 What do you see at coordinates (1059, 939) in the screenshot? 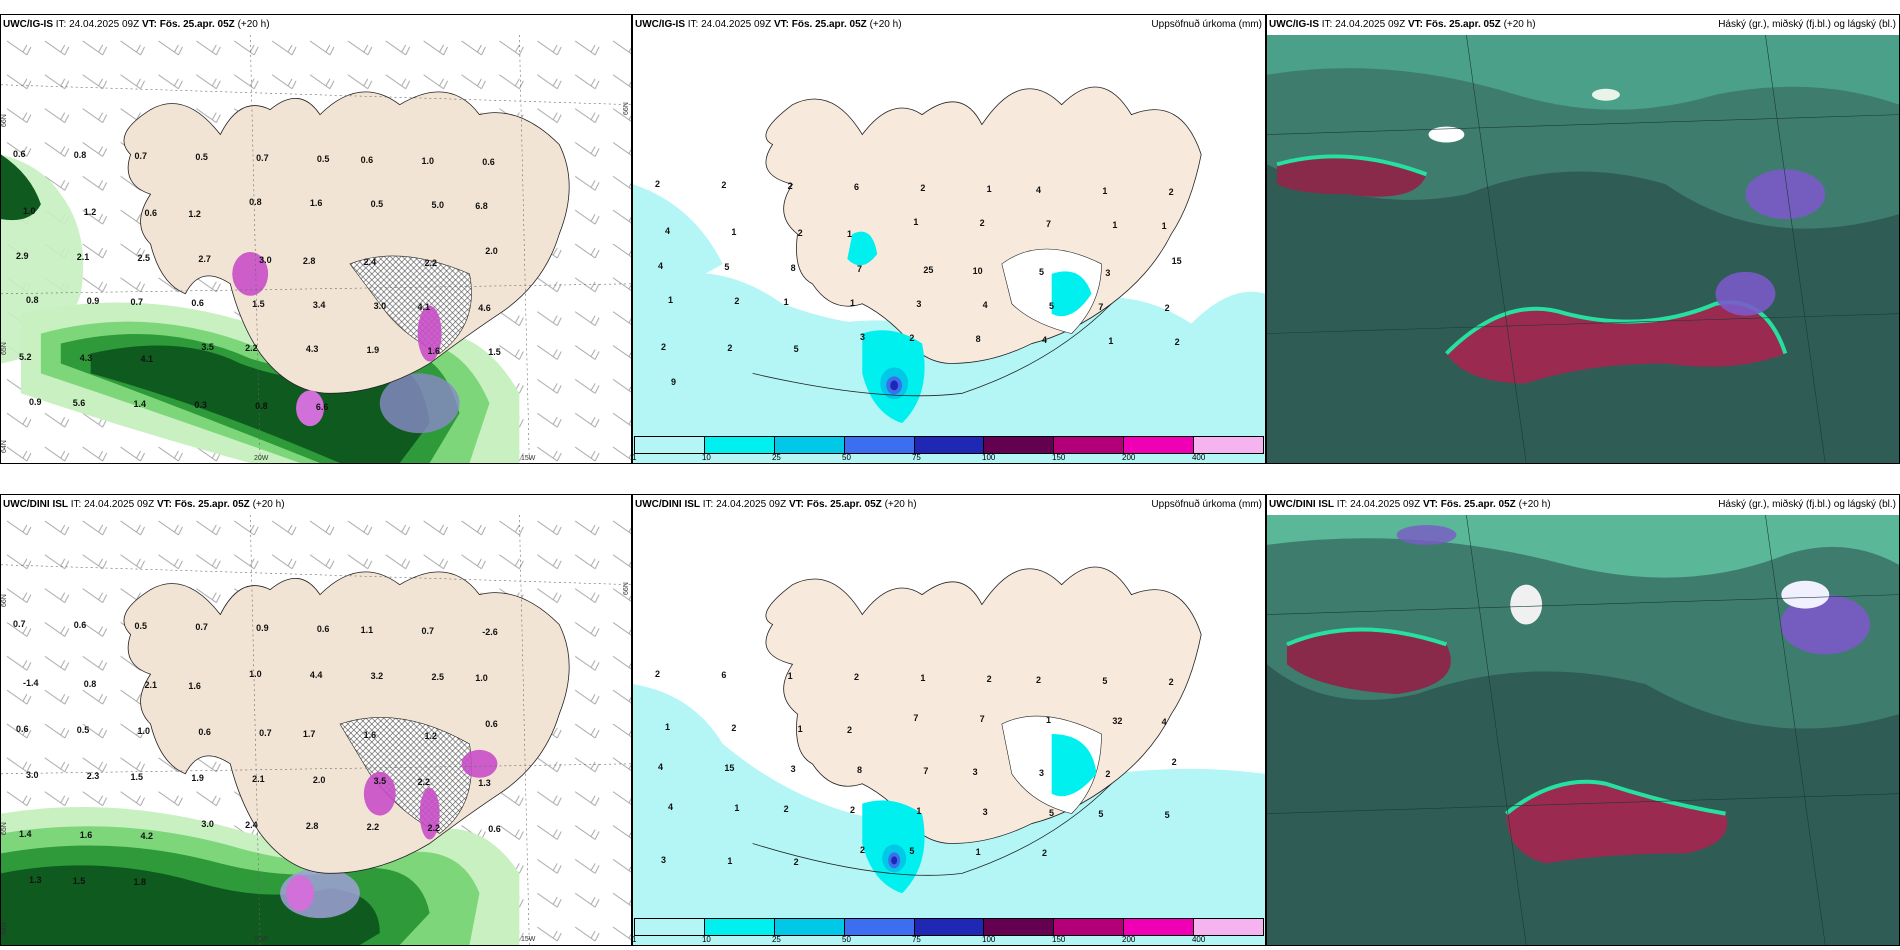
I see `legend-tick: 150` at bounding box center [1059, 939].